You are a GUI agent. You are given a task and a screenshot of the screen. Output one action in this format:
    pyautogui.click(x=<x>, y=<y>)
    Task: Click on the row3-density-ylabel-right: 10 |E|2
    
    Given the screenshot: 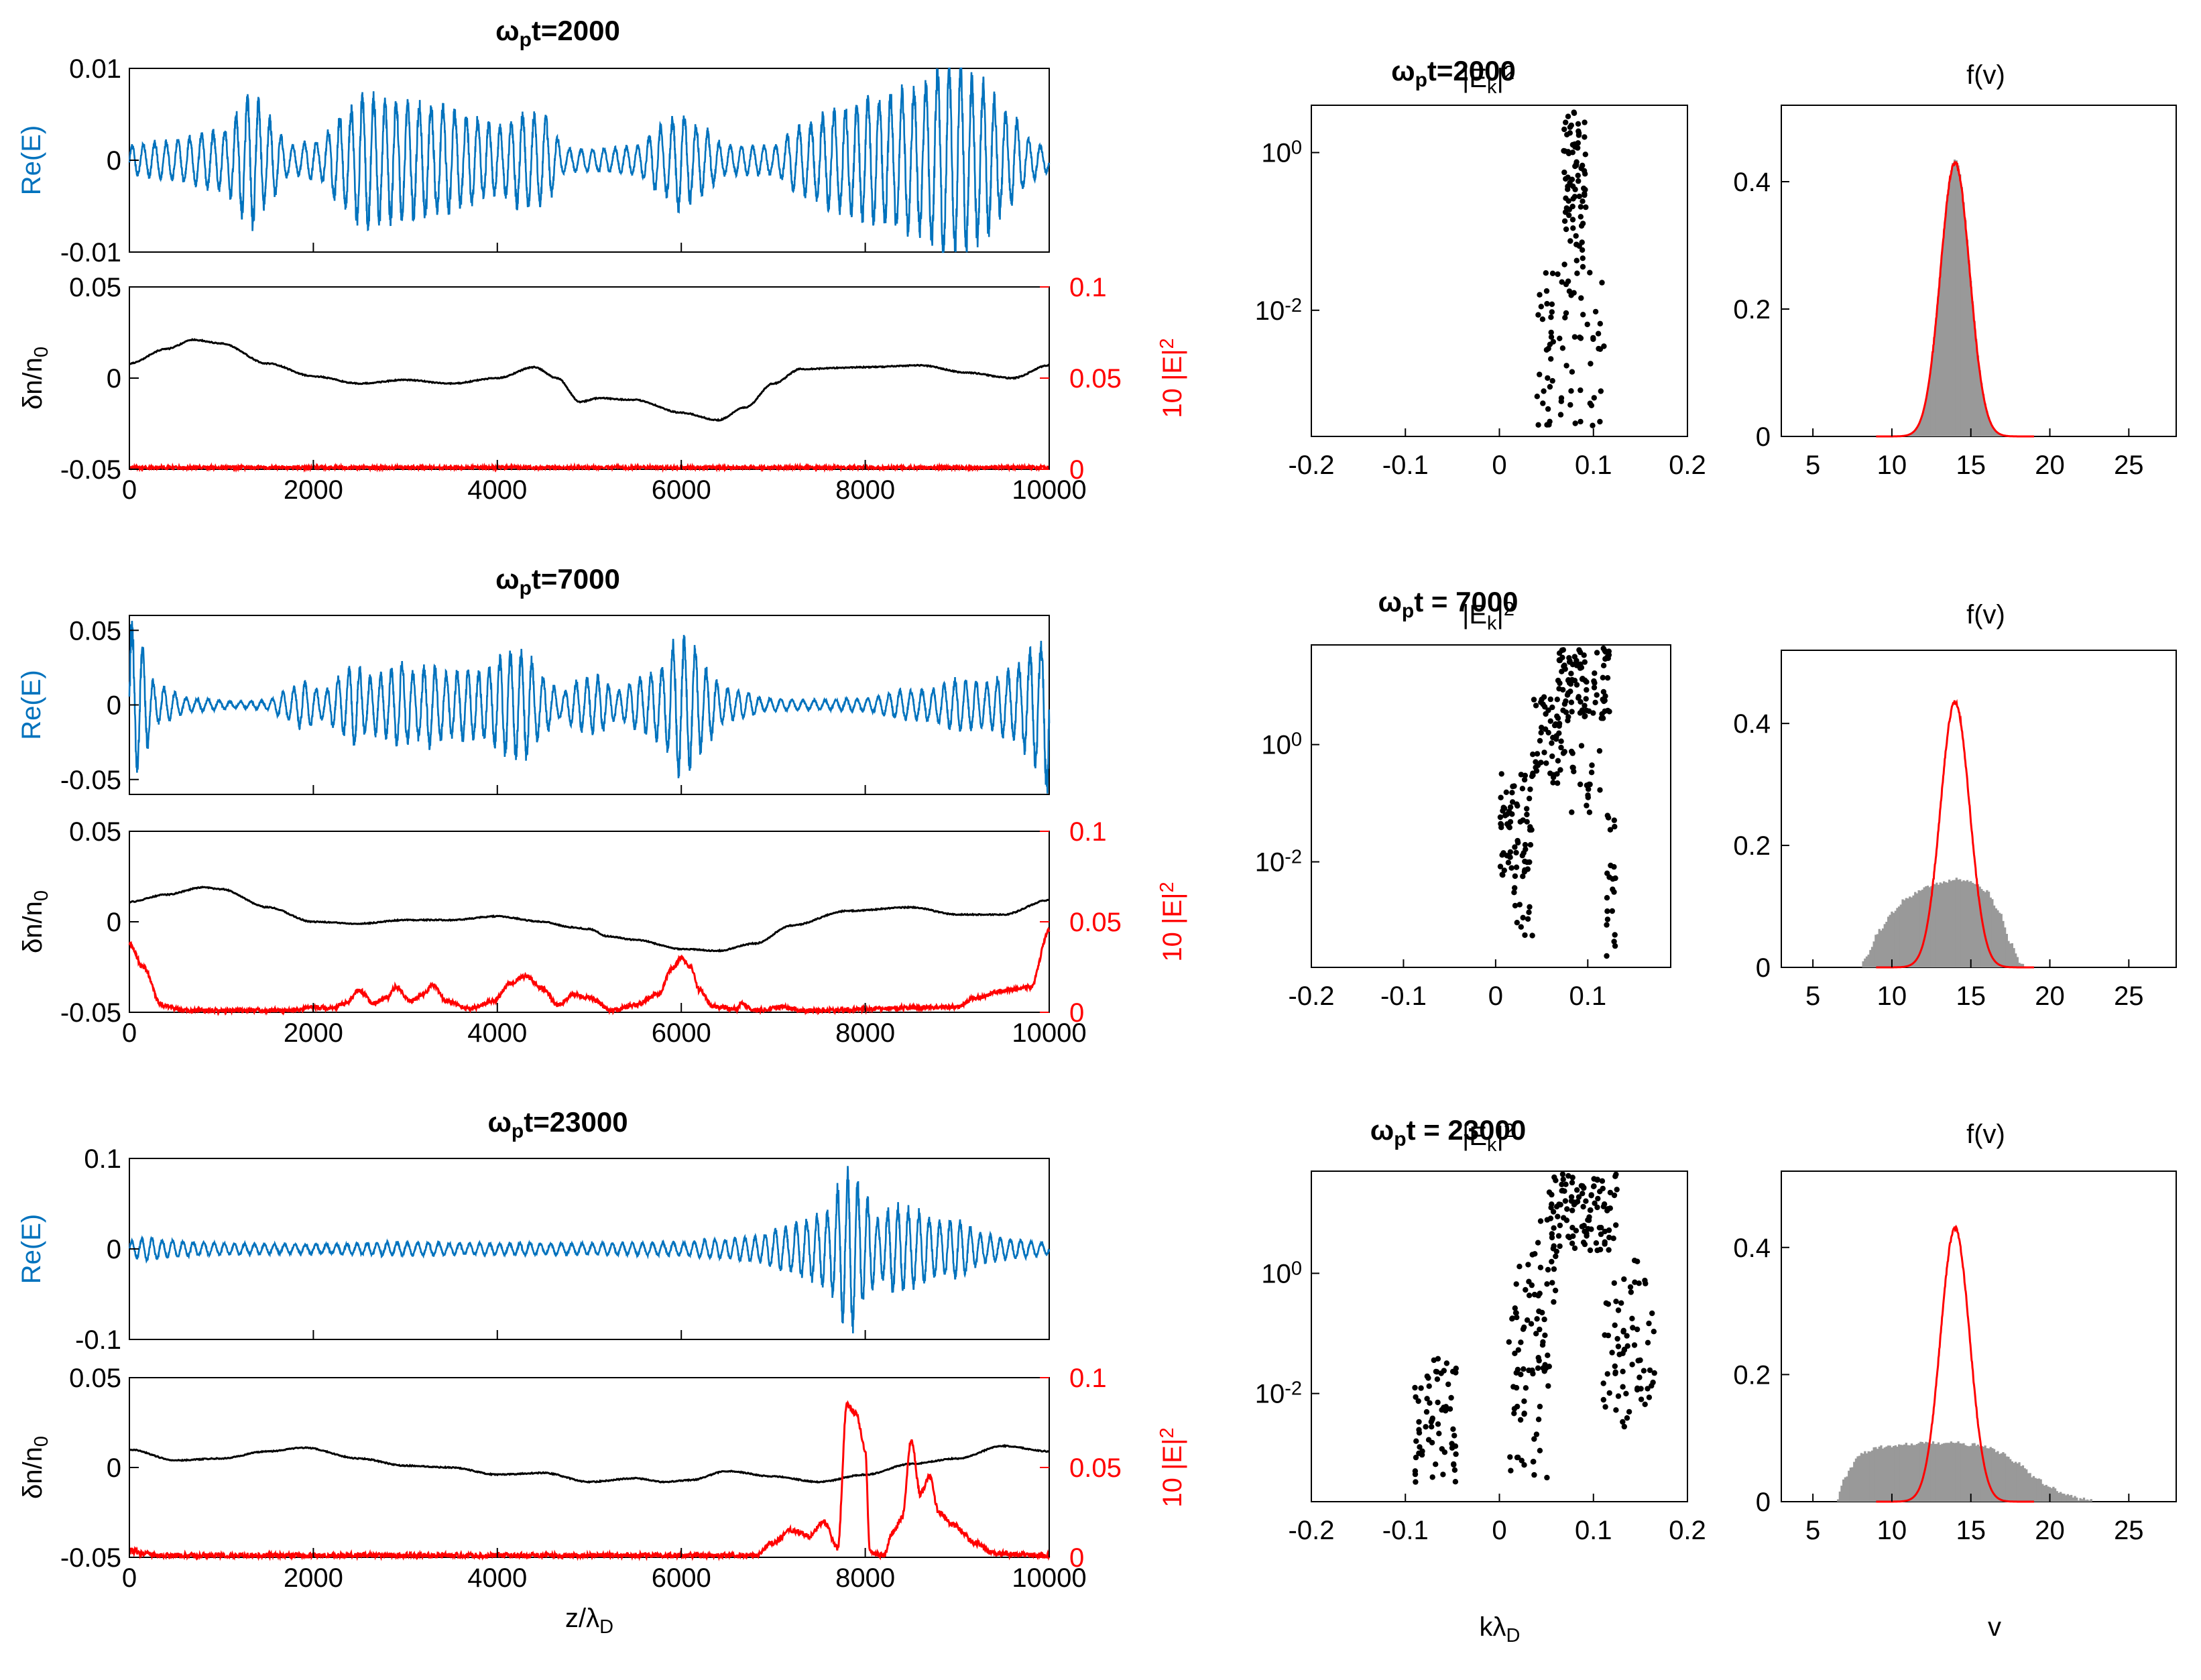 What is the action you would take?
    pyautogui.click(x=1171, y=1467)
    